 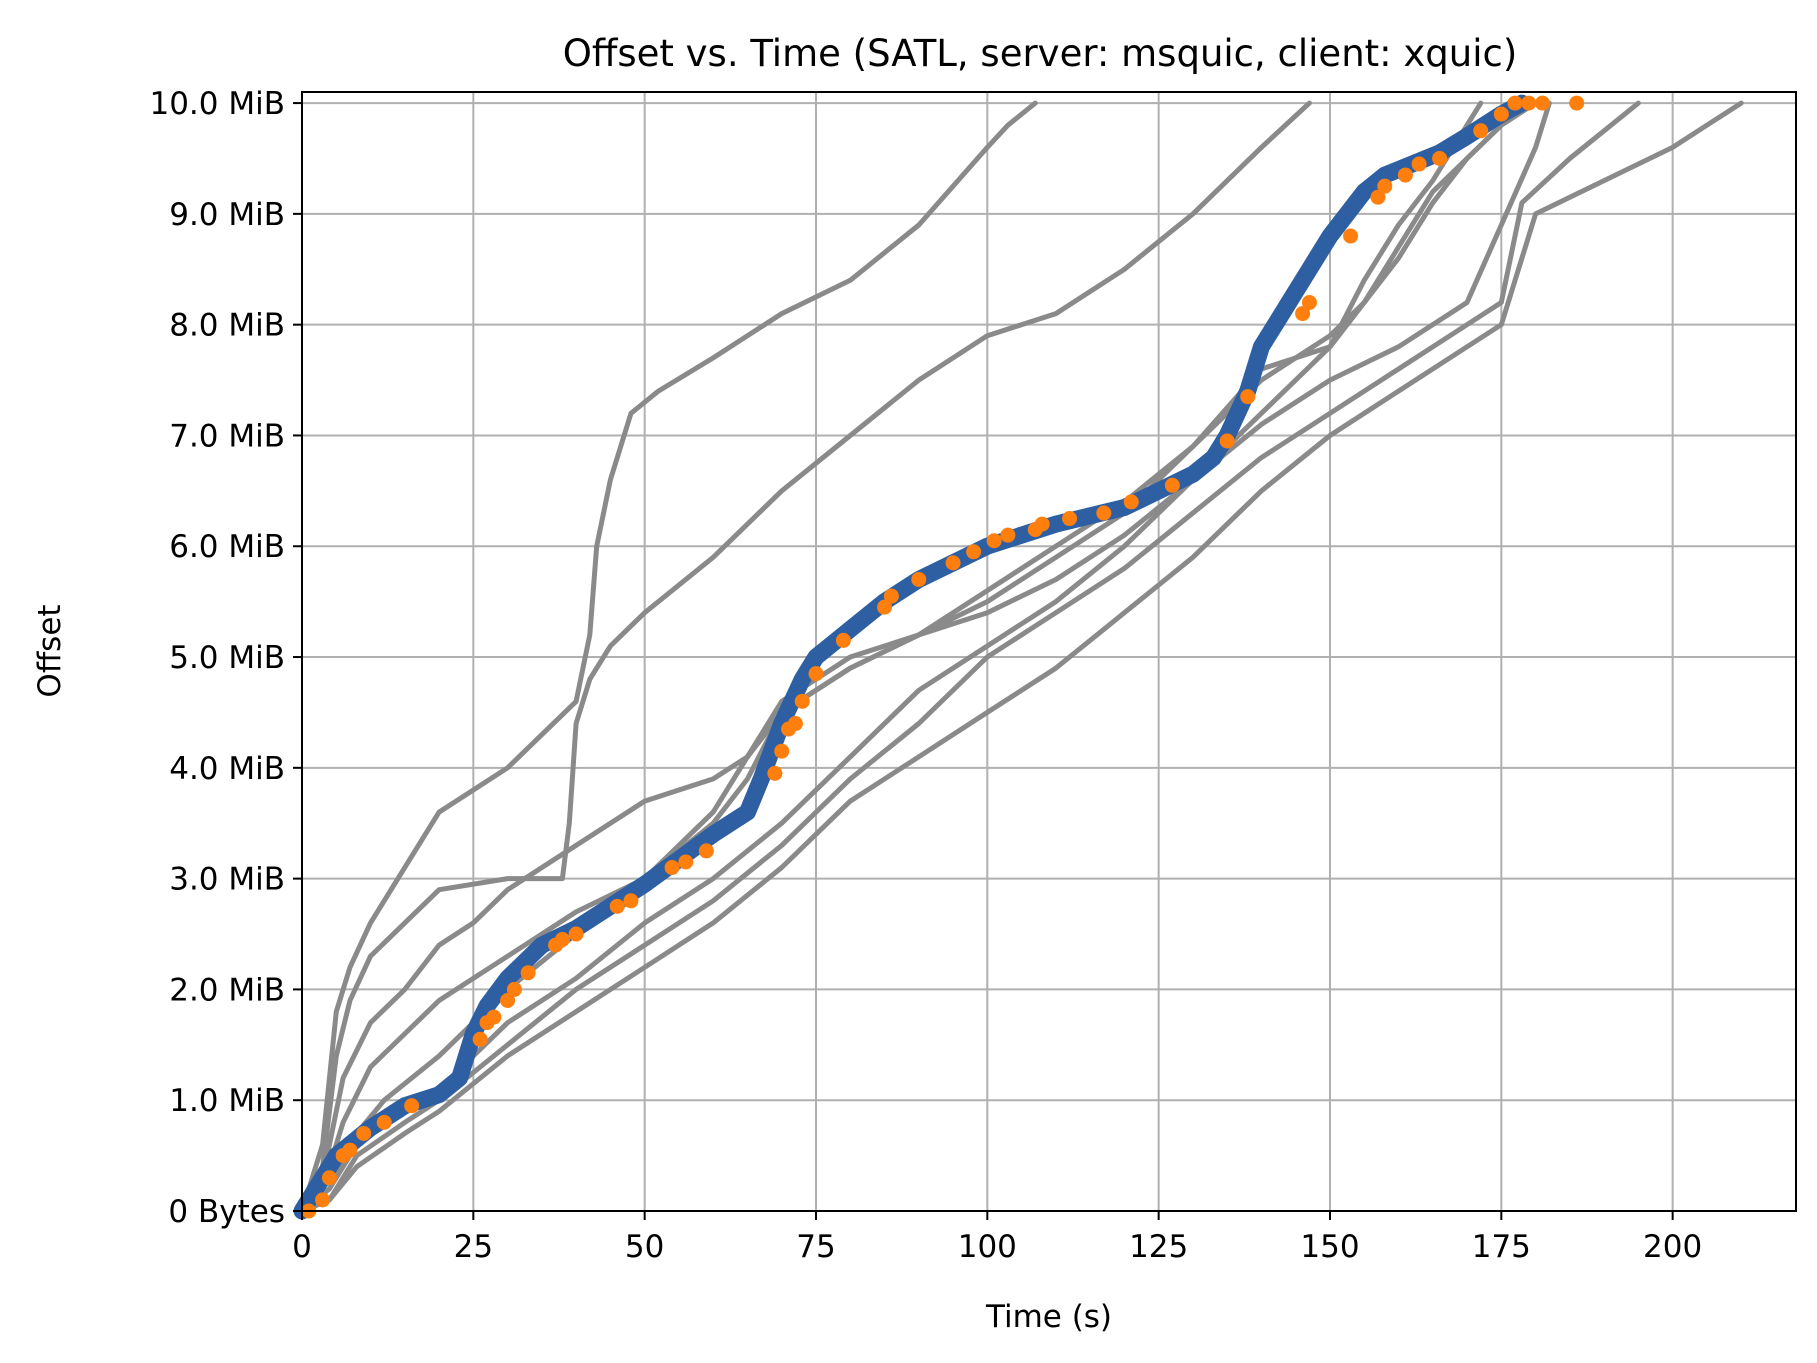 I want to click on x-axis-ticks: 0 25 50 75 100 125 150 175 200, so click(x=997, y=1238).